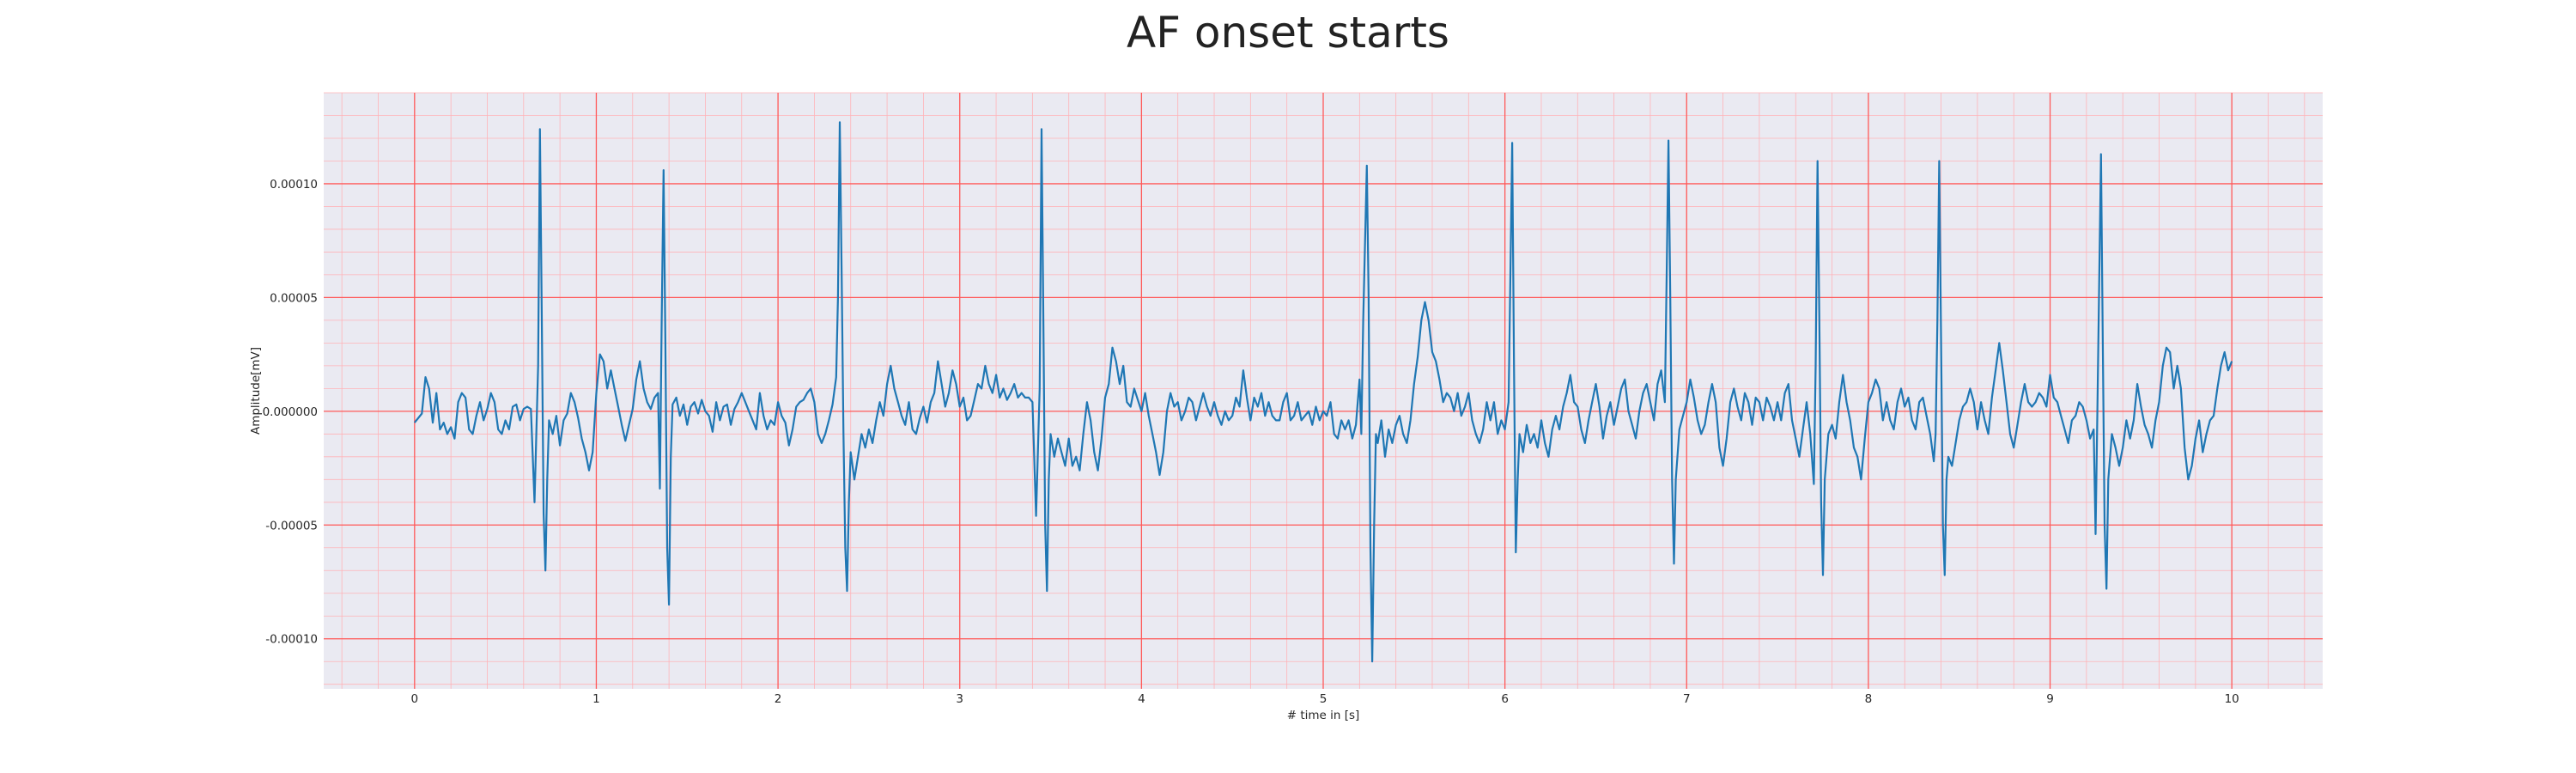 The width and height of the screenshot is (2576, 773). I want to click on x-tick-label: 7, so click(1687, 699).